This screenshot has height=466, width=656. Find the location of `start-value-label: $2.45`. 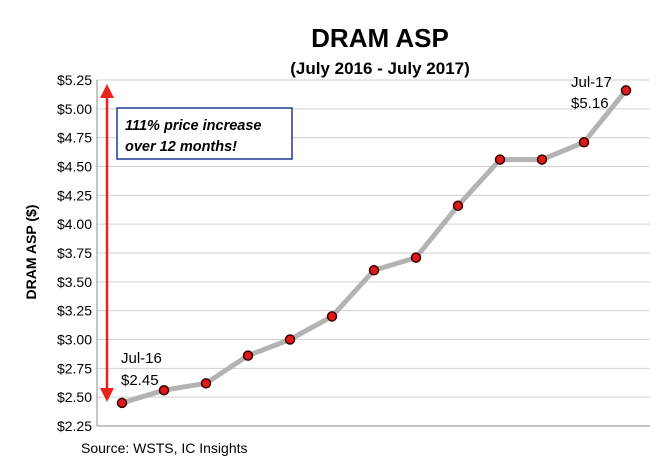

start-value-label: $2.45 is located at coordinates (140, 380).